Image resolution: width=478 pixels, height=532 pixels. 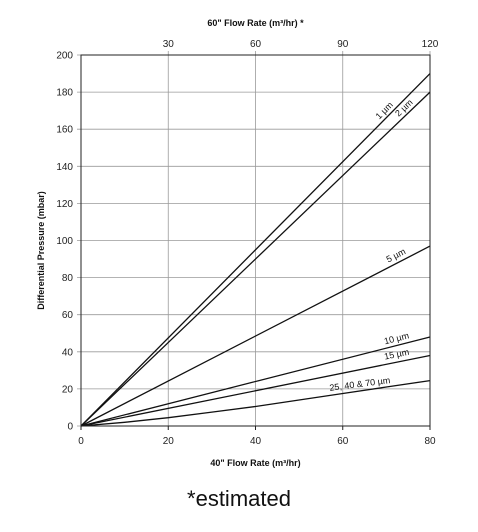 What do you see at coordinates (396, 338) in the screenshot?
I see `series-label: 10 µm` at bounding box center [396, 338].